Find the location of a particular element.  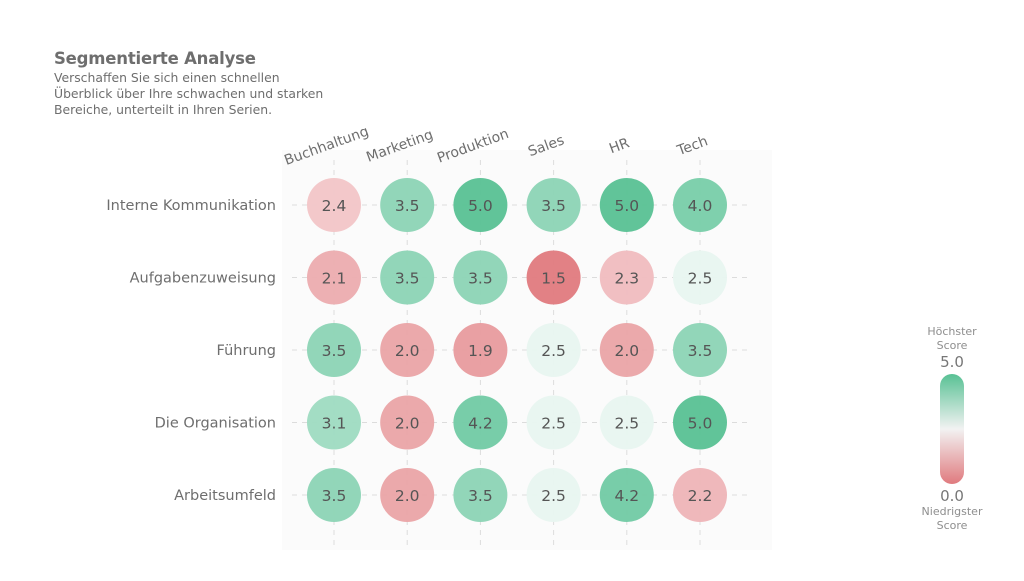

heatmap-cell: 1.5 is located at coordinates (553, 277).